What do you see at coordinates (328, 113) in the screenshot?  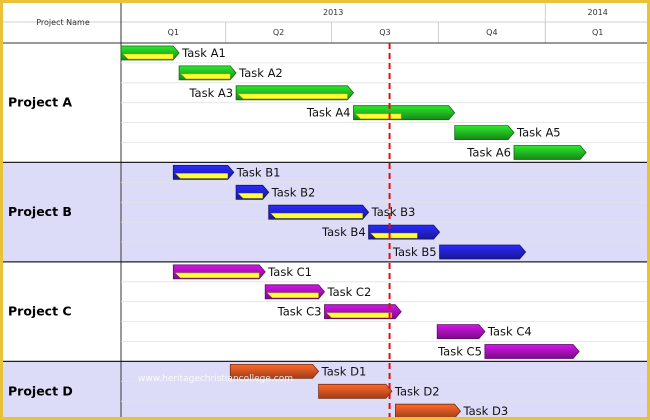 I see `task-label: Task A4` at bounding box center [328, 113].